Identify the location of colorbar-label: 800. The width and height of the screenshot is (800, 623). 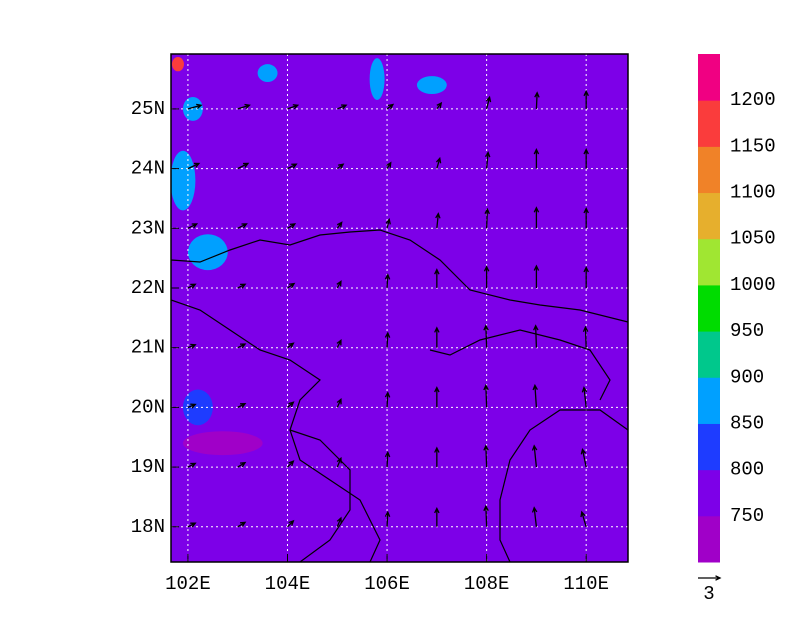
(747, 470).